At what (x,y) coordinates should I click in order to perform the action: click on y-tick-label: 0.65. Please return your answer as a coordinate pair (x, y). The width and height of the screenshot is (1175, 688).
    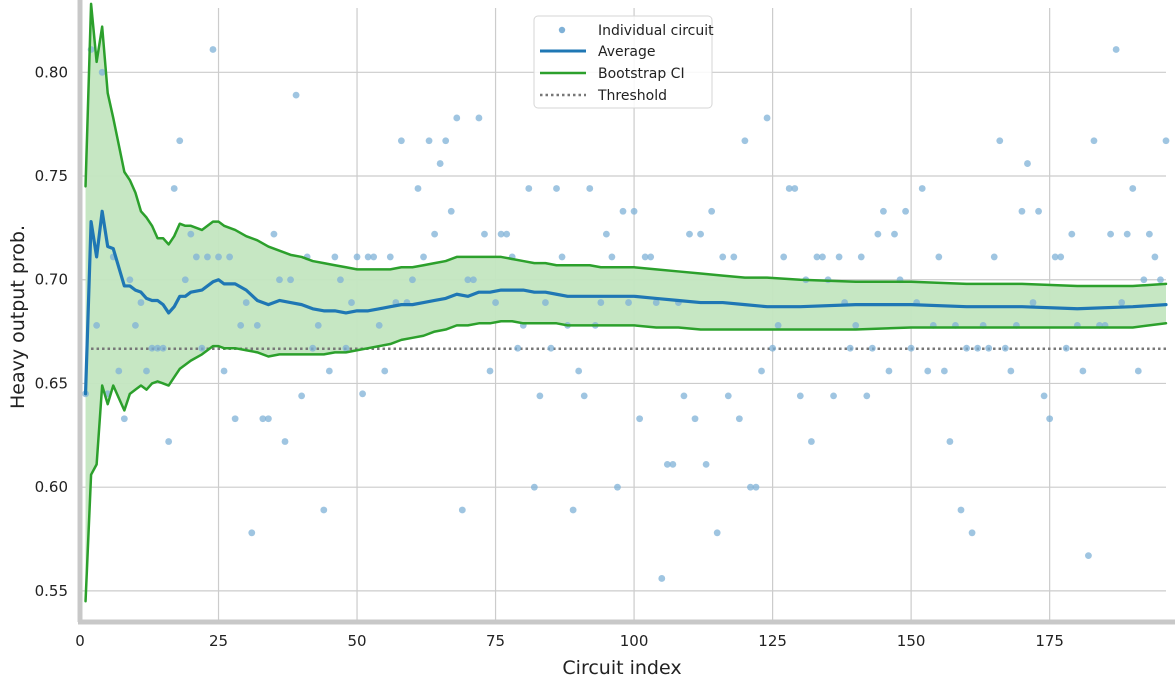
    Looking at the image, I should click on (51, 383).